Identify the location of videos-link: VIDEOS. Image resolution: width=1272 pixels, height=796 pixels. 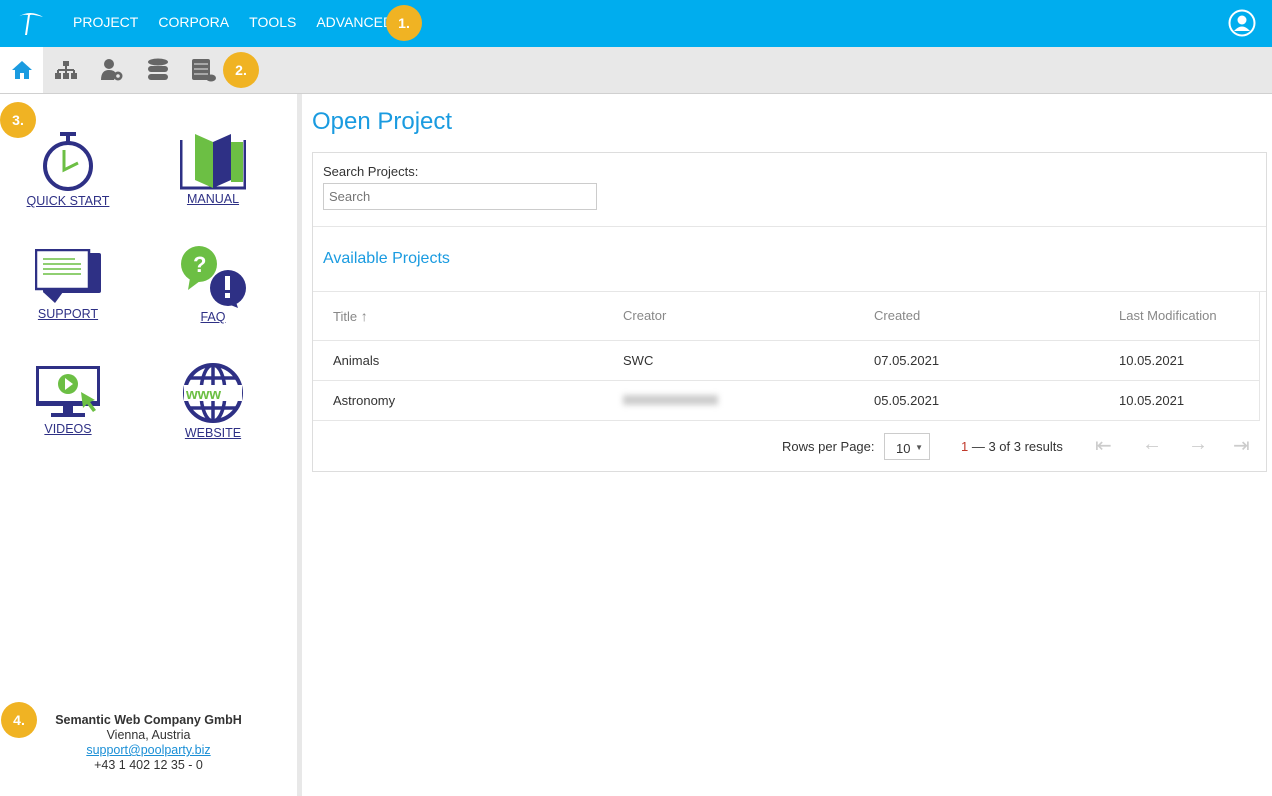
(68, 429).